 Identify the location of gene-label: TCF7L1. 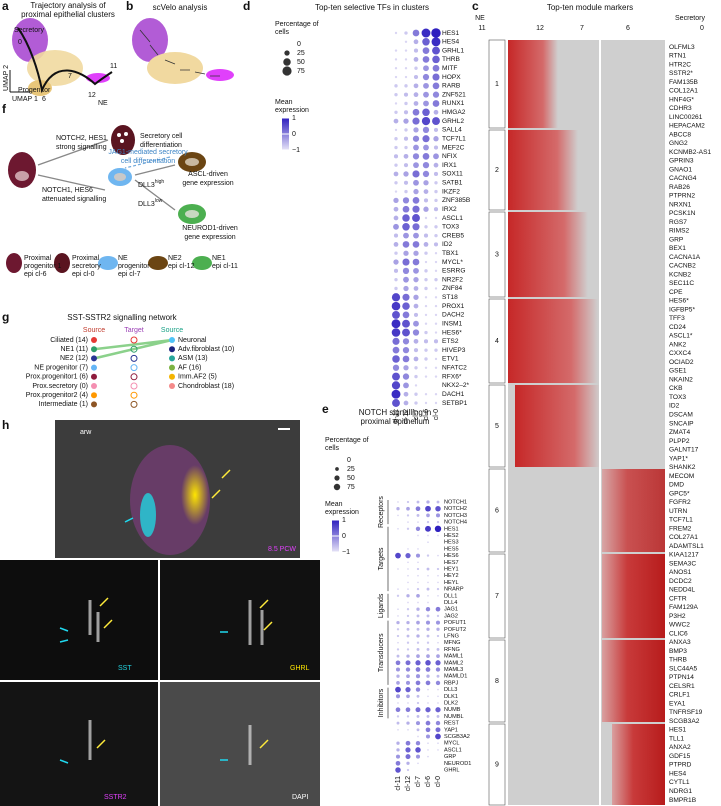
(454, 138).